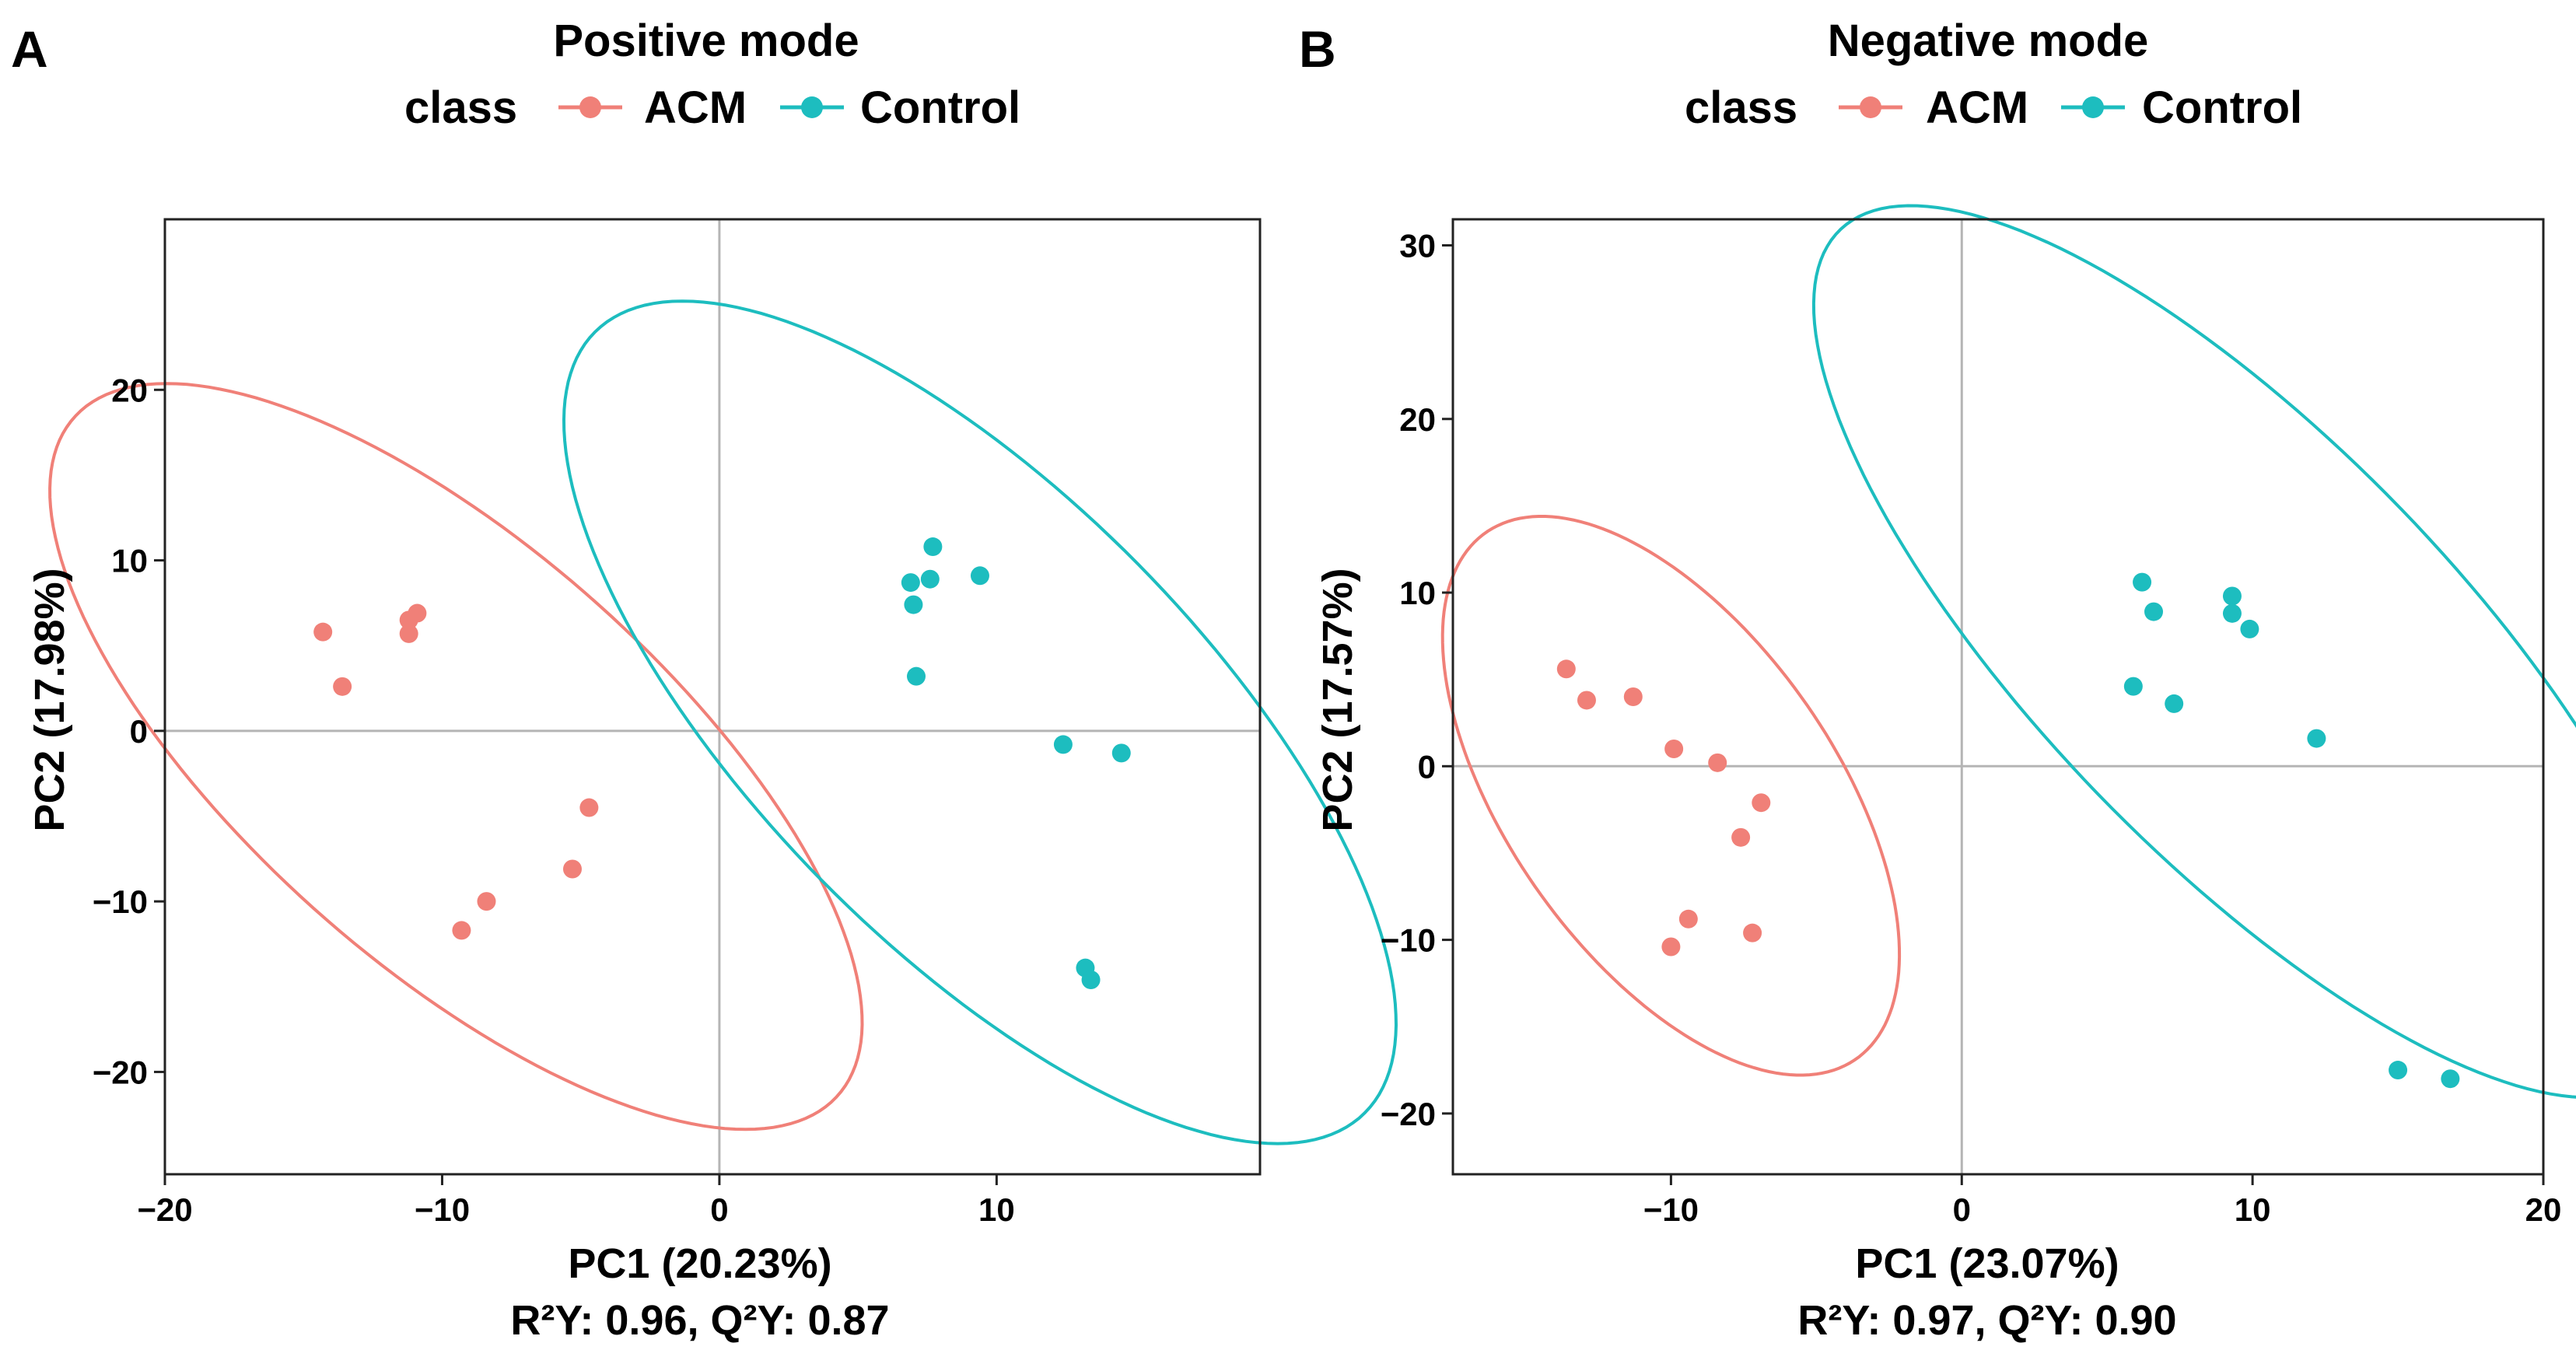 This screenshot has width=2576, height=1357. What do you see at coordinates (165, 1209) in the screenshot?
I see `x-tick-label: −20` at bounding box center [165, 1209].